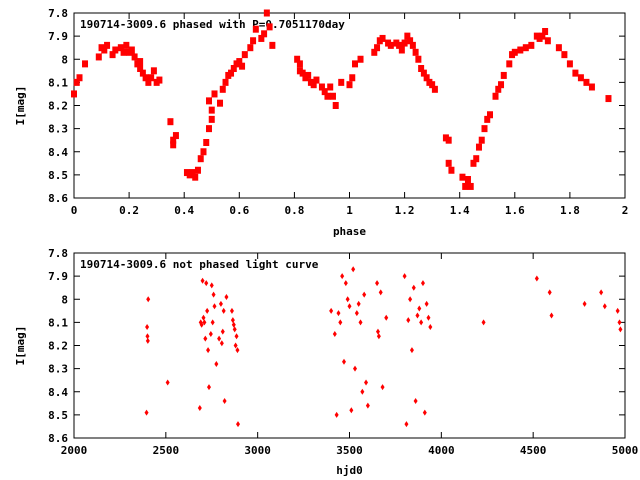  What do you see at coordinates (58, 175) in the screenshot?
I see `phased-y-tick-label: 8.5` at bounding box center [58, 175].